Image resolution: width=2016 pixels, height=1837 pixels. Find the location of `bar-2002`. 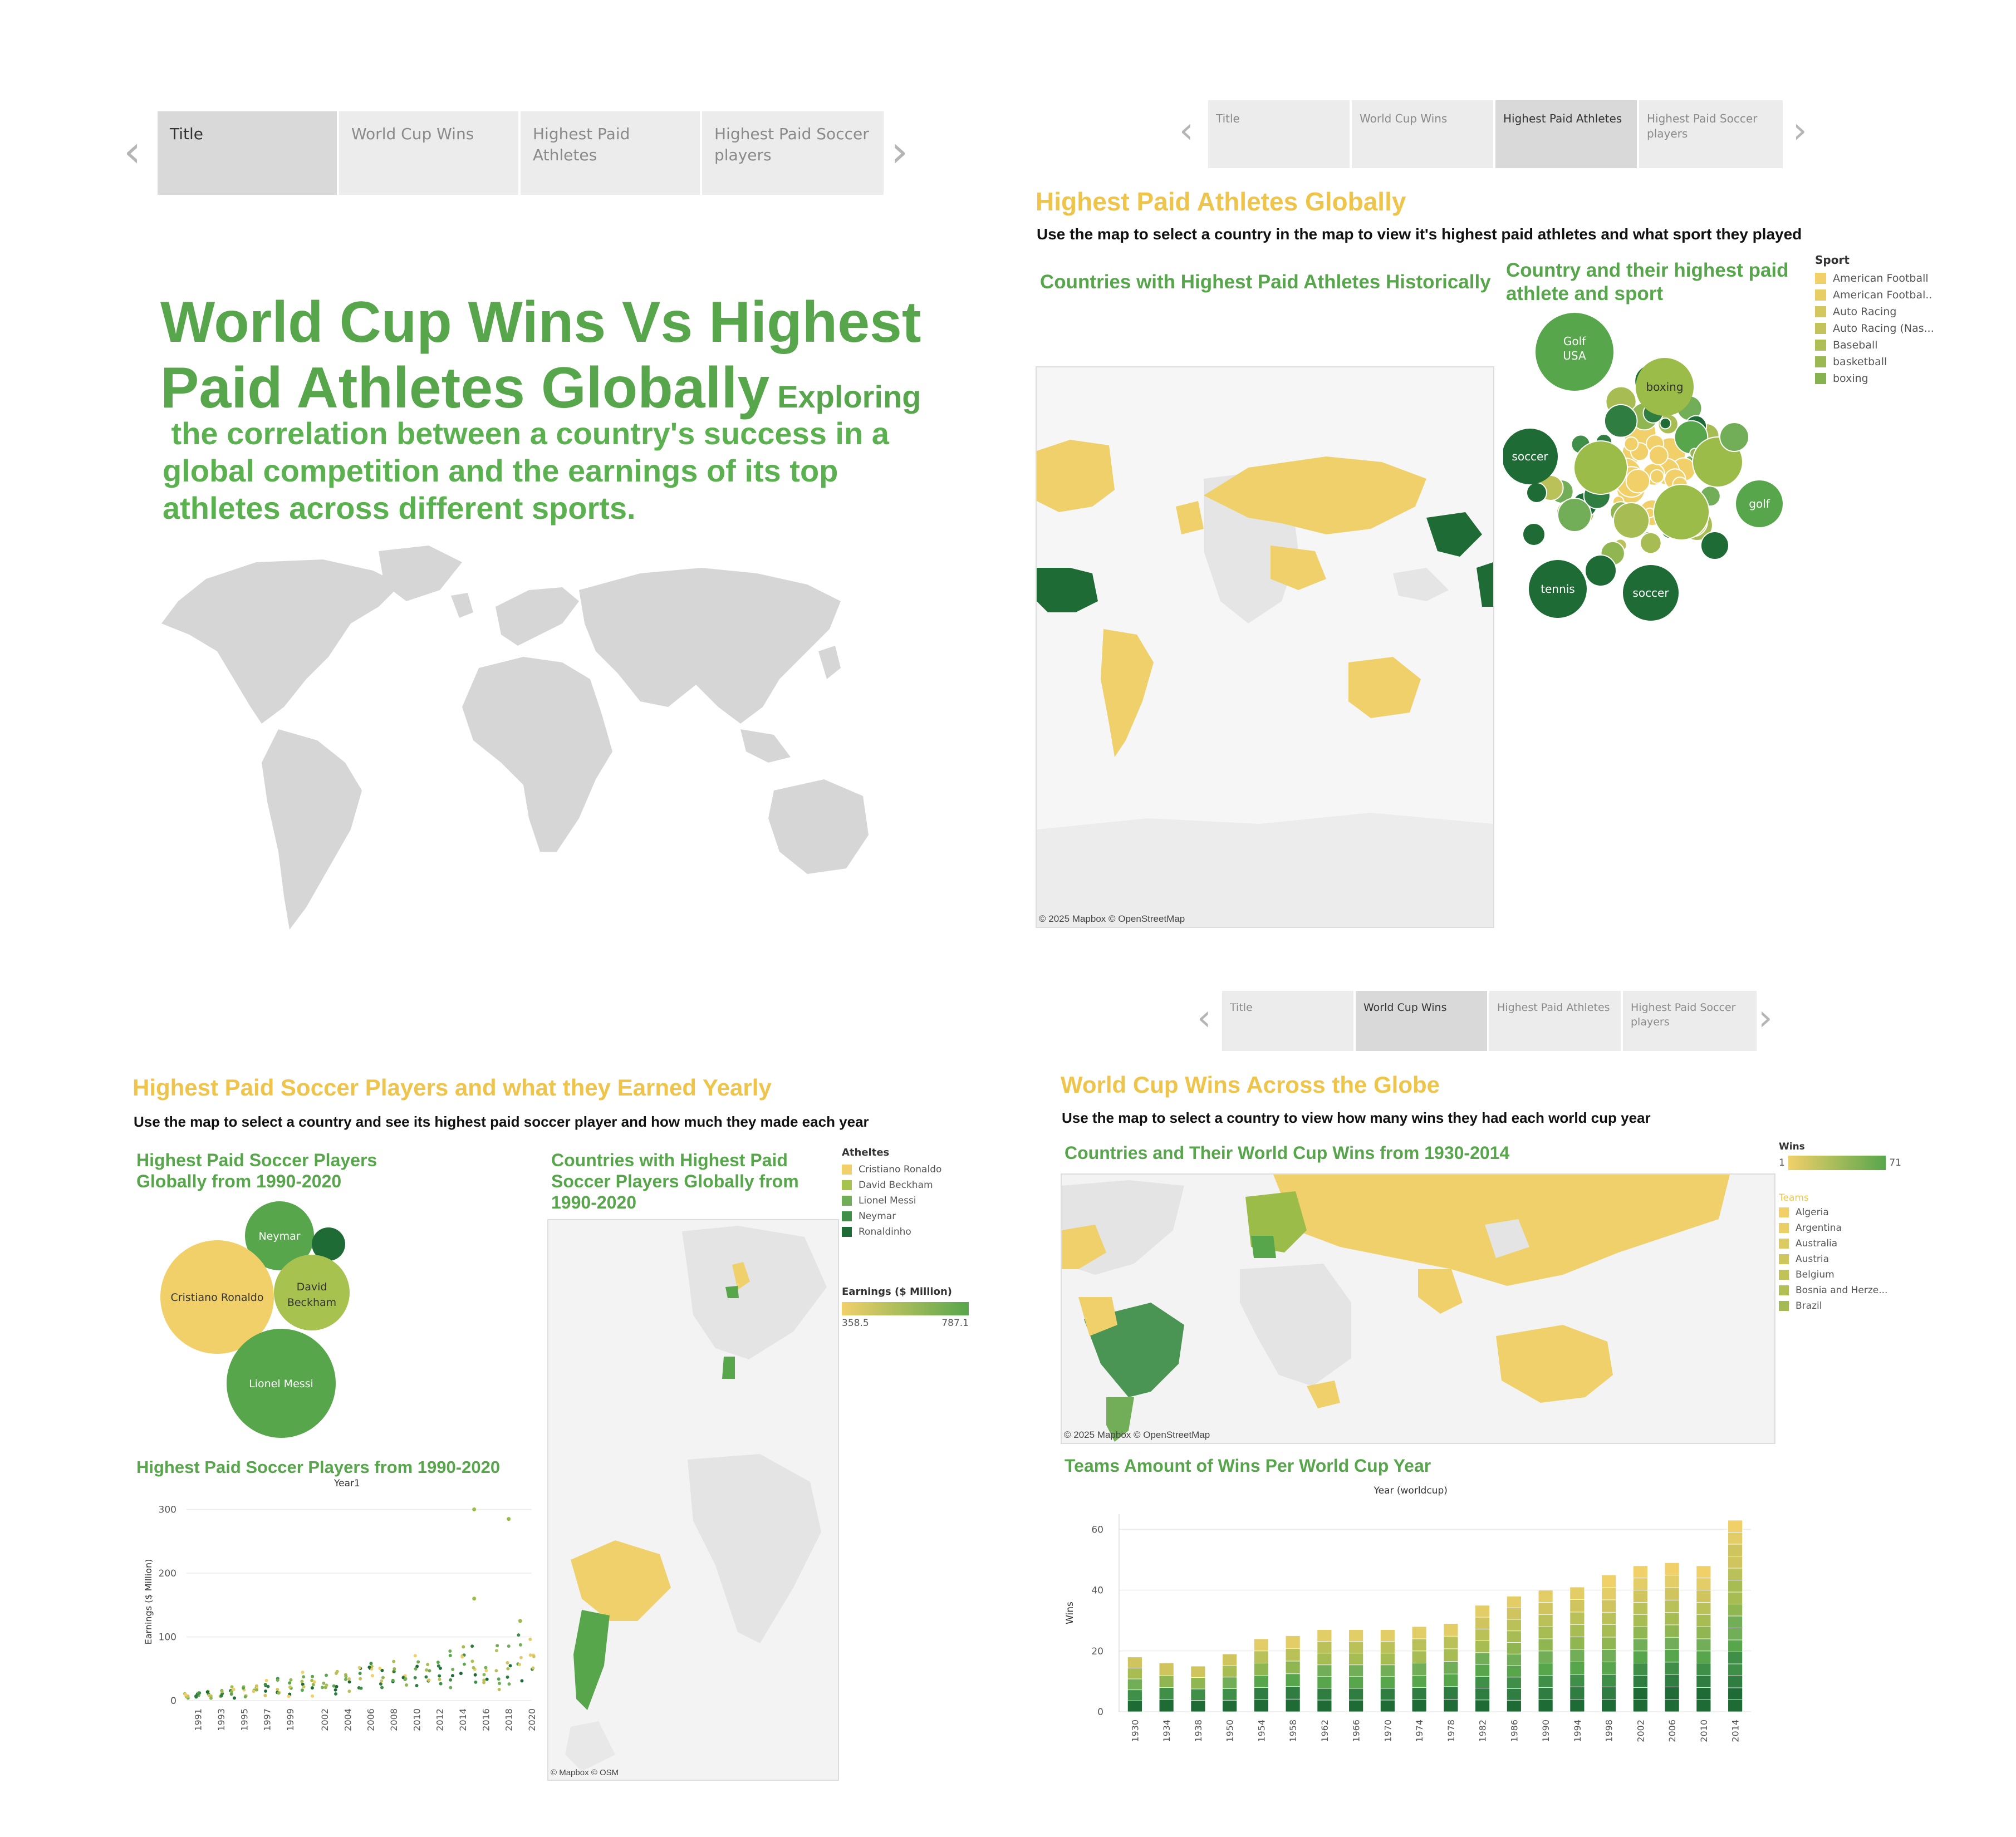

bar-2002 is located at coordinates (1640, 1639).